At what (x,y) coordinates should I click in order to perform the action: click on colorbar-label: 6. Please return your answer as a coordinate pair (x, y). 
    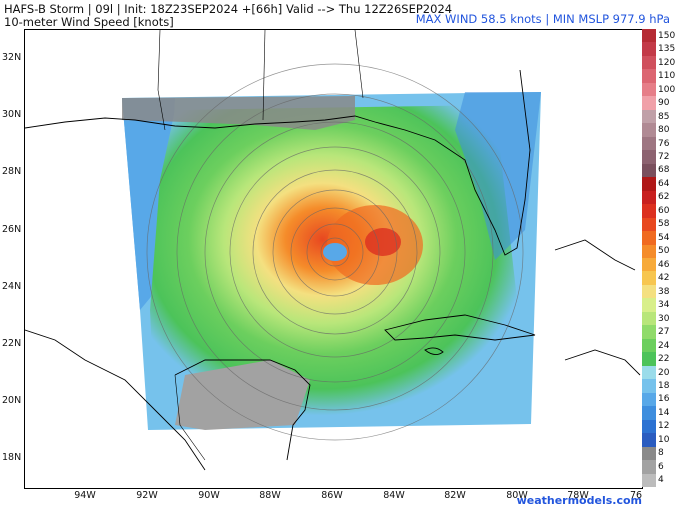
    Looking at the image, I should click on (661, 466).